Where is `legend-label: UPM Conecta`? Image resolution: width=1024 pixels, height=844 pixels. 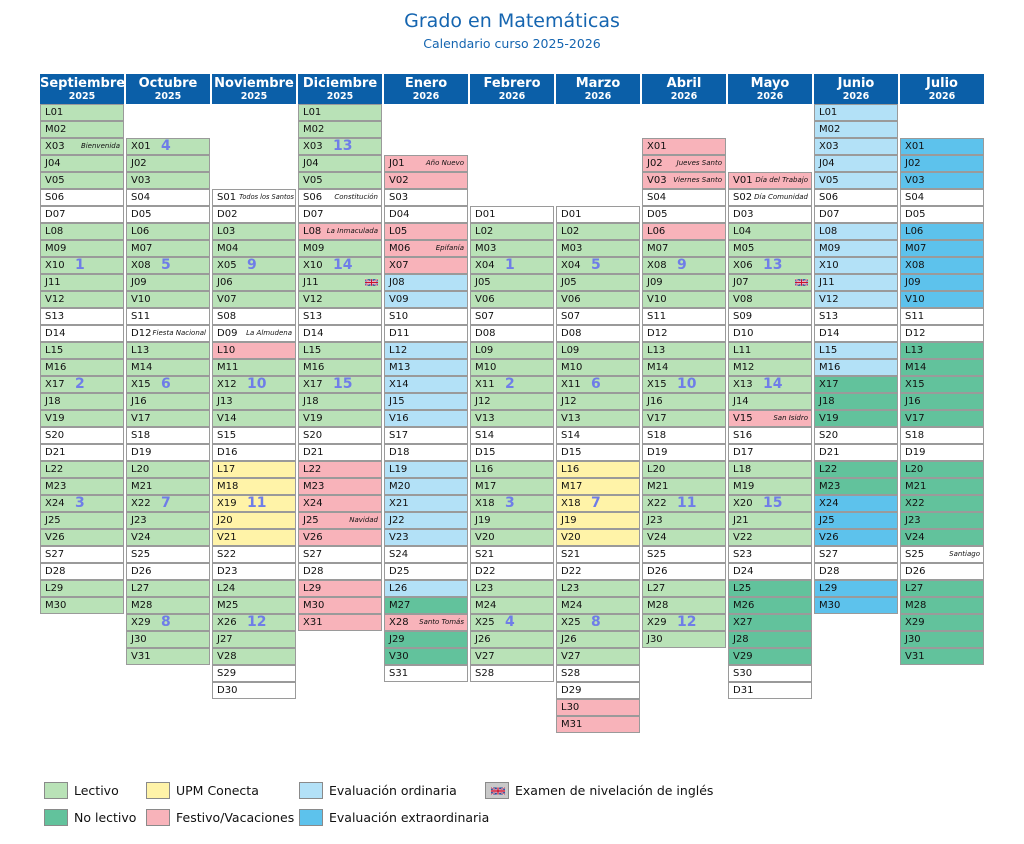
legend-label: UPM Conecta is located at coordinates (217, 790).